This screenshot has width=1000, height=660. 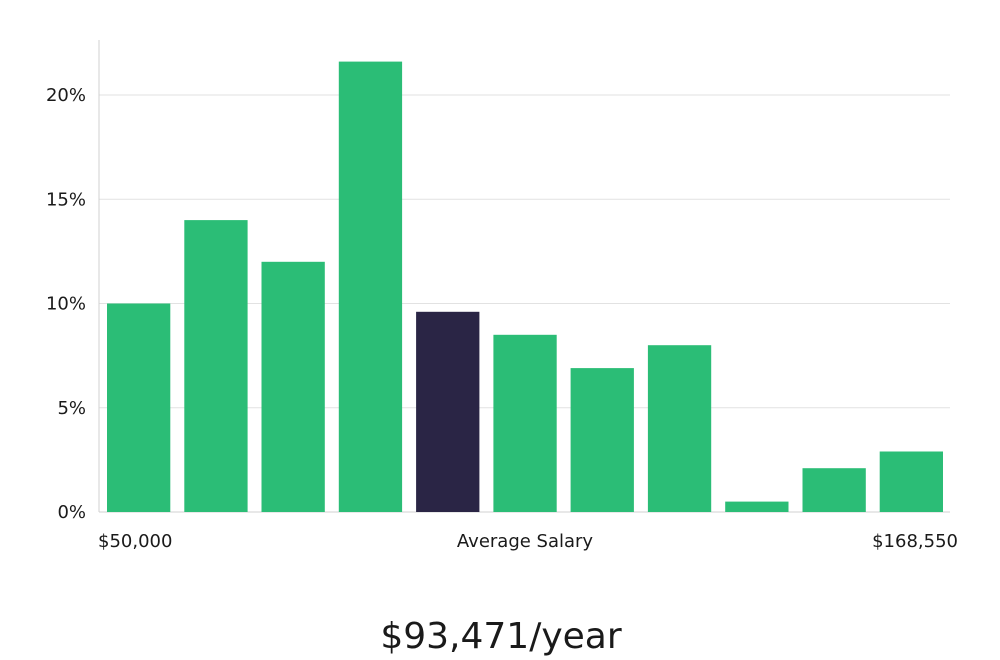 I want to click on y-tick-label: 5%, so click(x=71, y=408).